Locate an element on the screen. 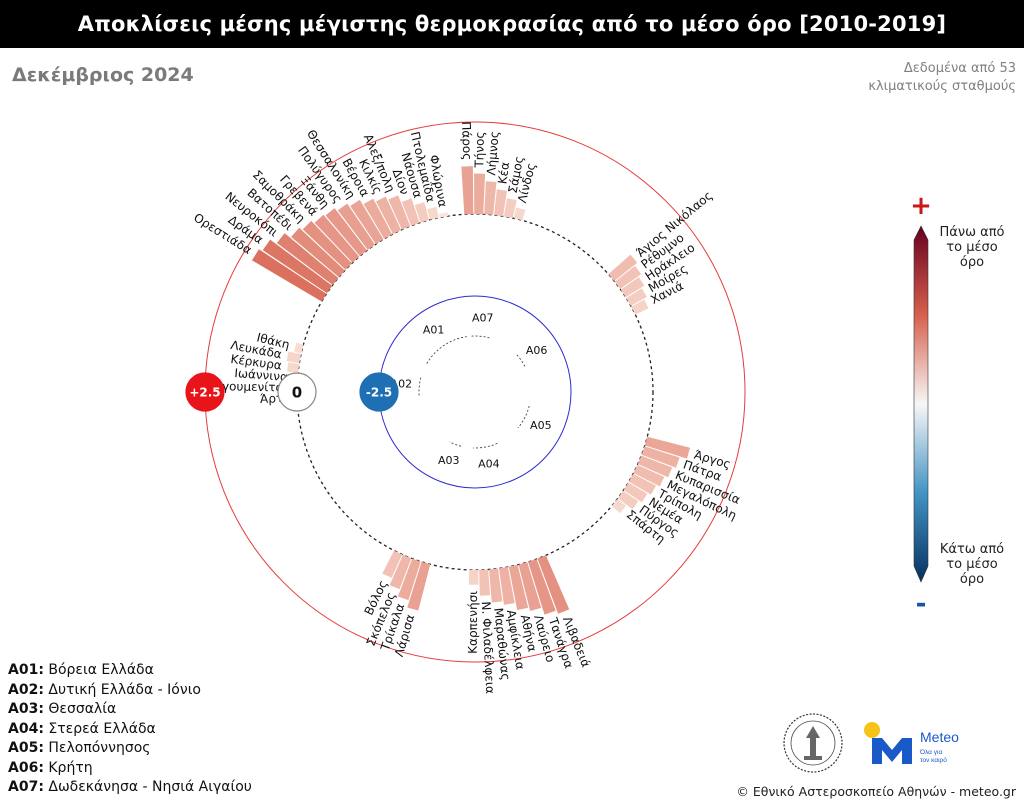 The image size is (1024, 805). stations-note: Δεδομένα από 53 κλιματικούς σταθμούς is located at coordinates (921, 78).